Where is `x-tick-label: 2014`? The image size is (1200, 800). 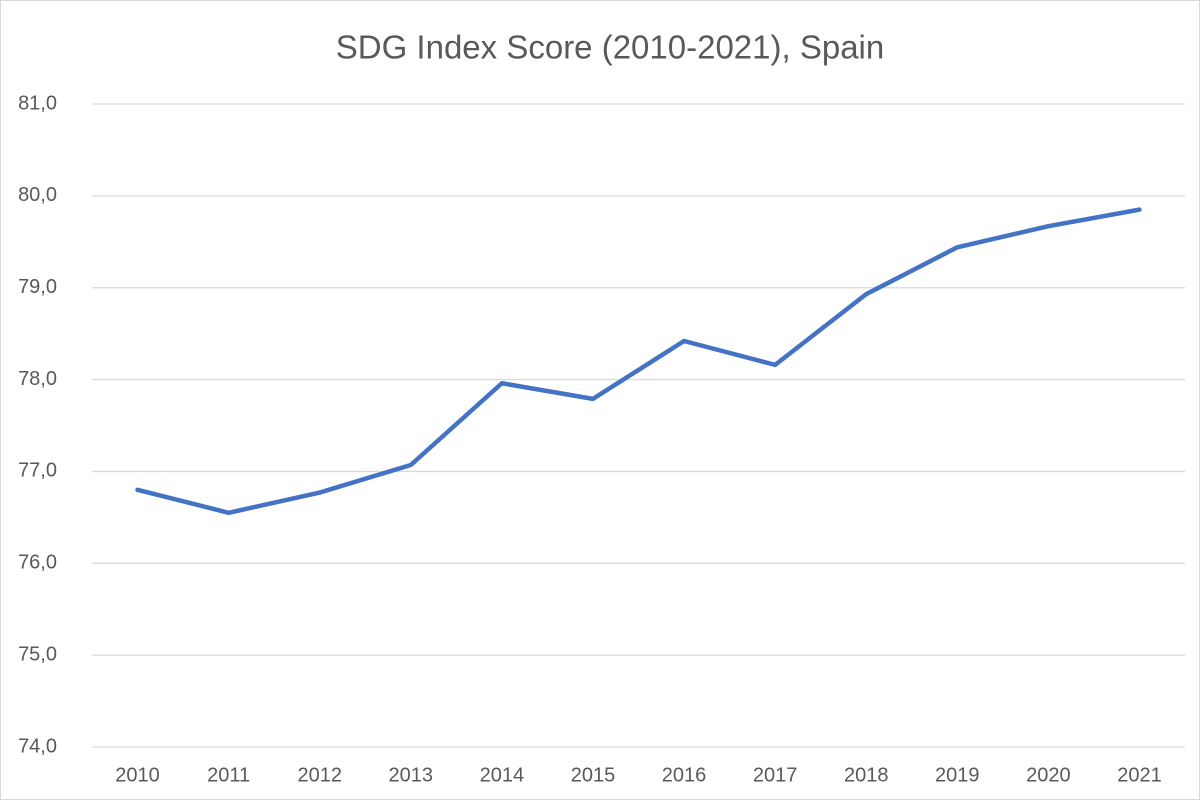 x-tick-label: 2014 is located at coordinates (502, 775).